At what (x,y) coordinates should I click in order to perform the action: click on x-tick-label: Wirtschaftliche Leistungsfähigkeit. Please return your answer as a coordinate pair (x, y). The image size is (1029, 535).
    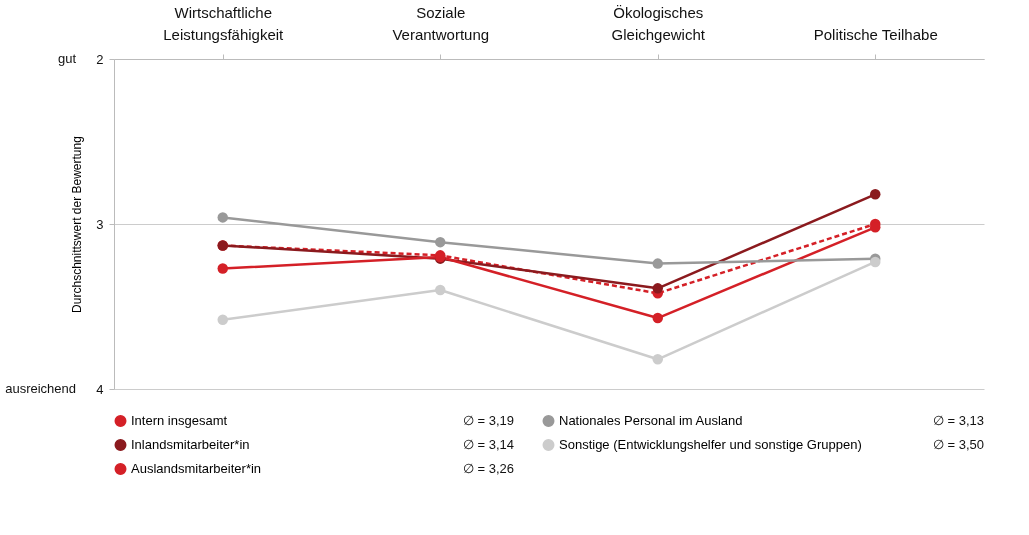
    Looking at the image, I should click on (224, 23).